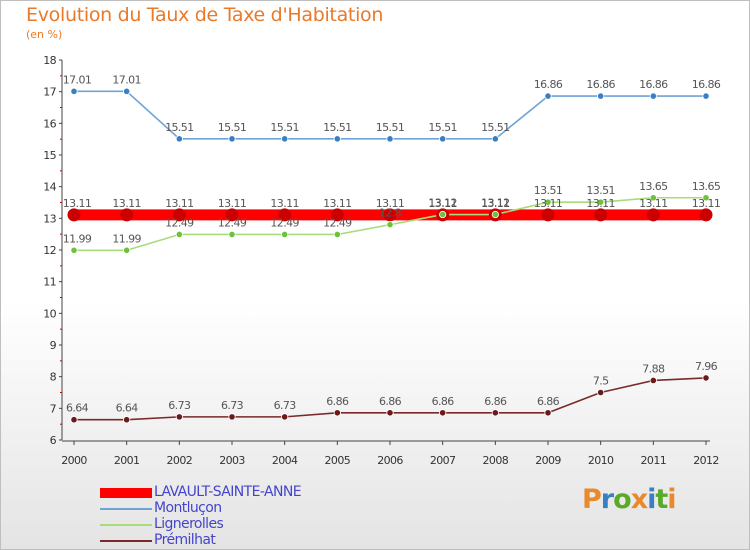 Image resolution: width=750 pixels, height=550 pixels. What do you see at coordinates (53, 408) in the screenshot?
I see `y-tick-label: 7` at bounding box center [53, 408].